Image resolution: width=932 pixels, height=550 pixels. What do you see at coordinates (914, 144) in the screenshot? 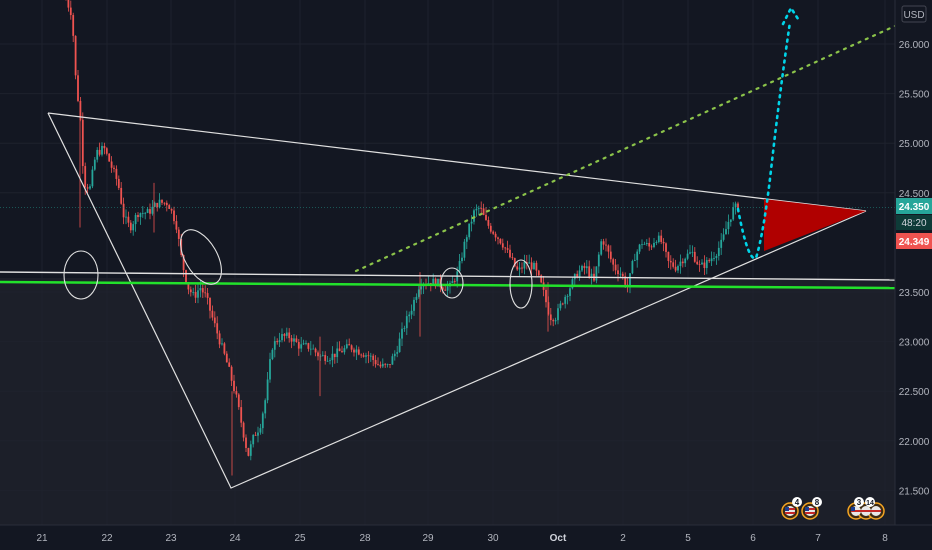
I see `price-tick-label: 25.000` at bounding box center [914, 144].